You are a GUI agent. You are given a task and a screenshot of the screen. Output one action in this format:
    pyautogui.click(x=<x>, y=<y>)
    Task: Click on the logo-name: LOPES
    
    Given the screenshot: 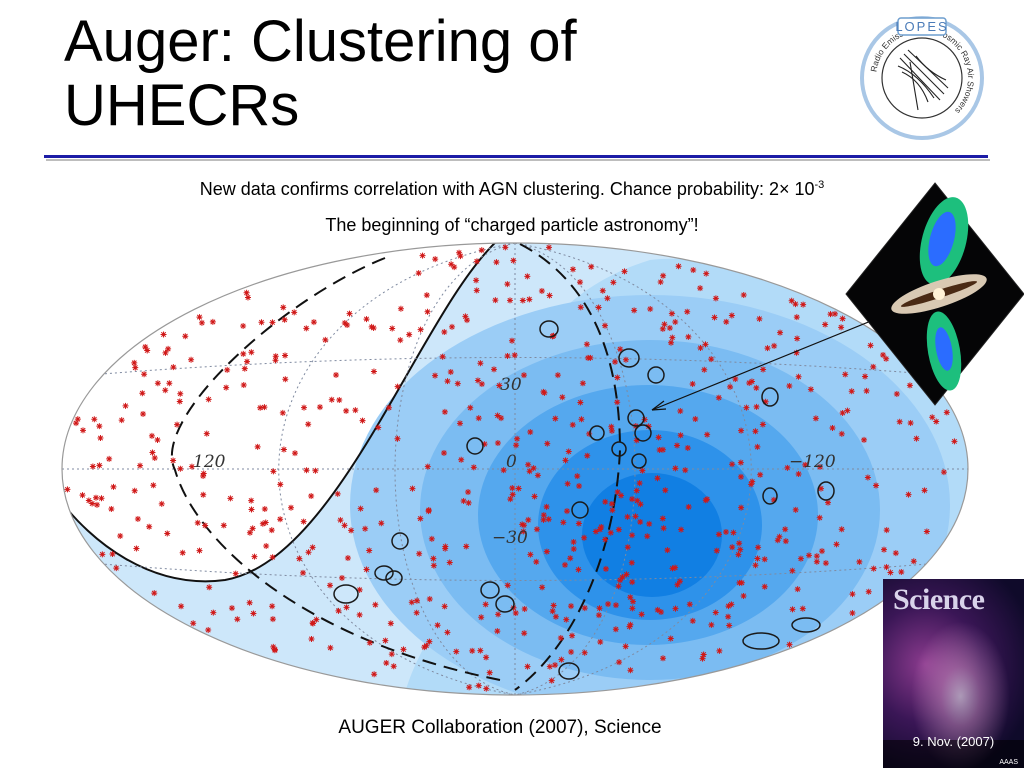 What is the action you would take?
    pyautogui.click(x=921, y=26)
    